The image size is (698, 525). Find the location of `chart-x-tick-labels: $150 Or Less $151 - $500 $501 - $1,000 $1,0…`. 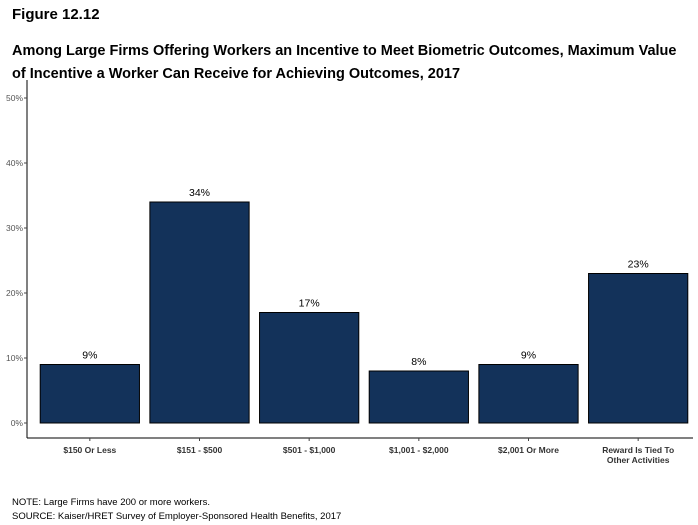

chart-x-tick-labels: $150 Or Less $151 - $500 $501 - $1,000 $1,0… is located at coordinates (368, 451).